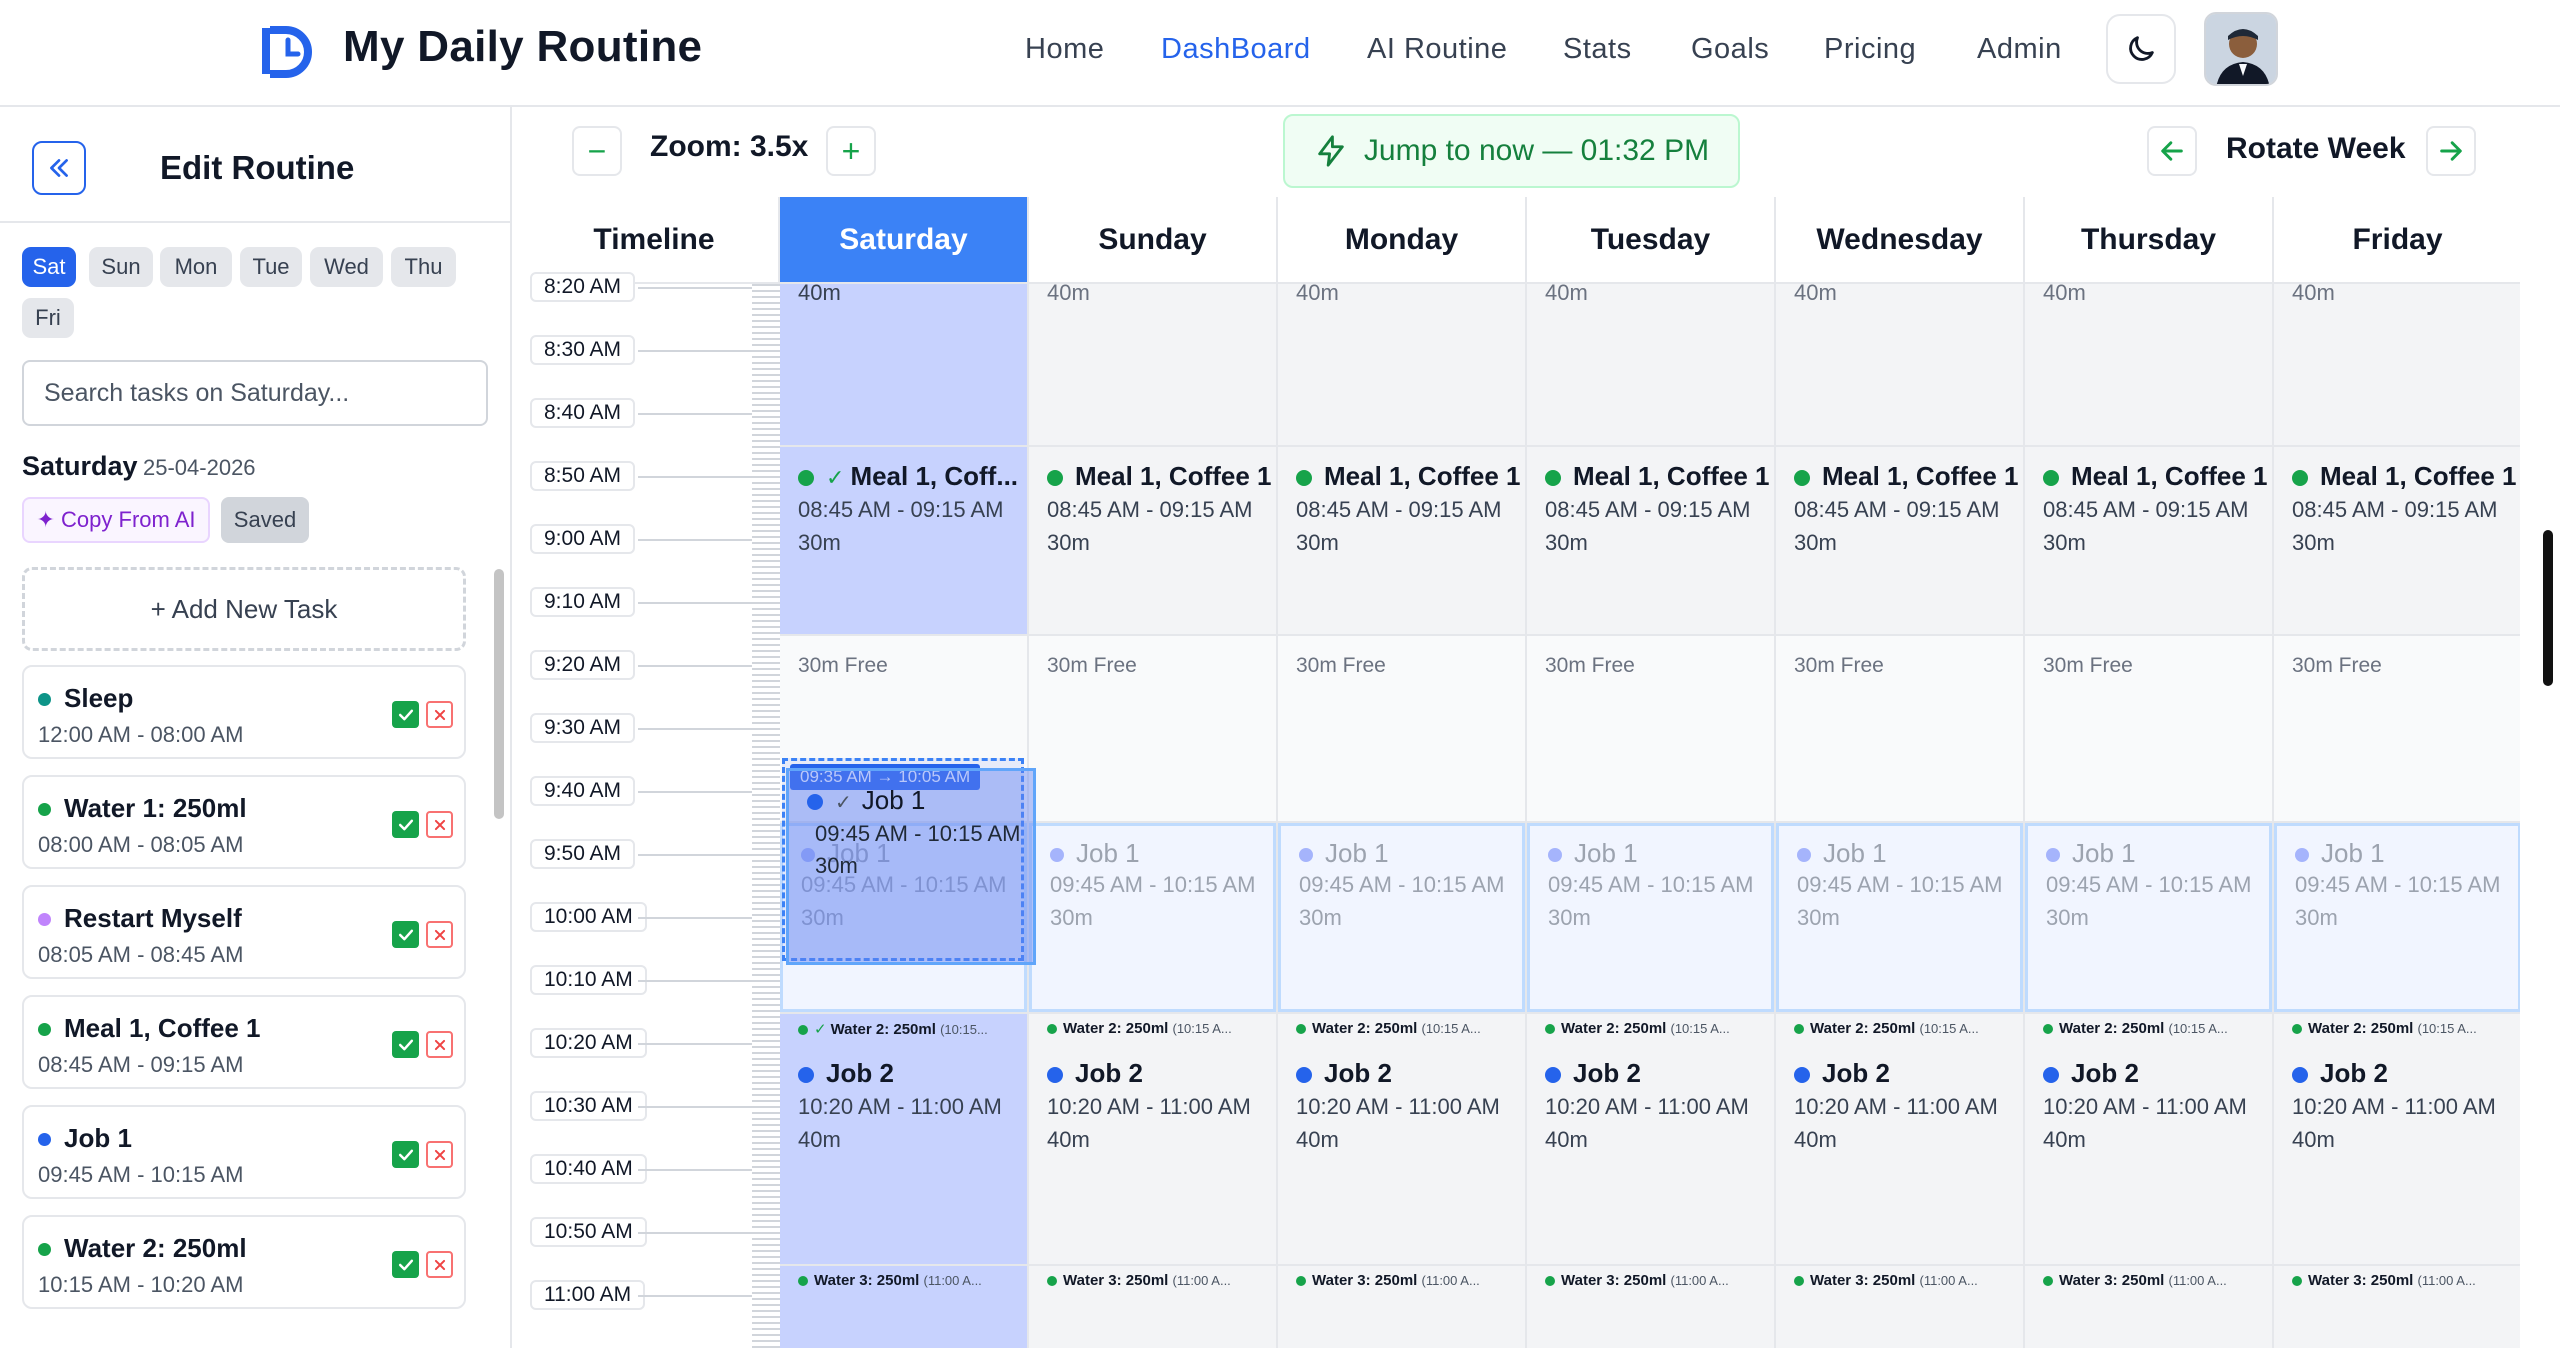 This screenshot has width=2560, height=1348. I want to click on sidebar-scrollbar, so click(499, 694).